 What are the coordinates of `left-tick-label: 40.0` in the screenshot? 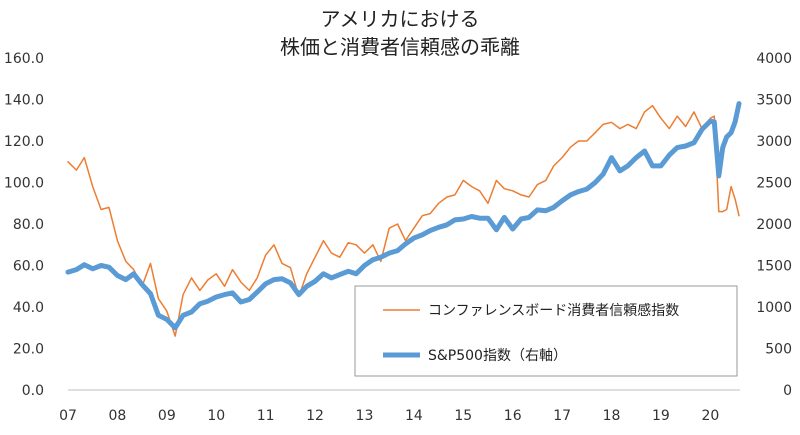 It's located at (28, 308).